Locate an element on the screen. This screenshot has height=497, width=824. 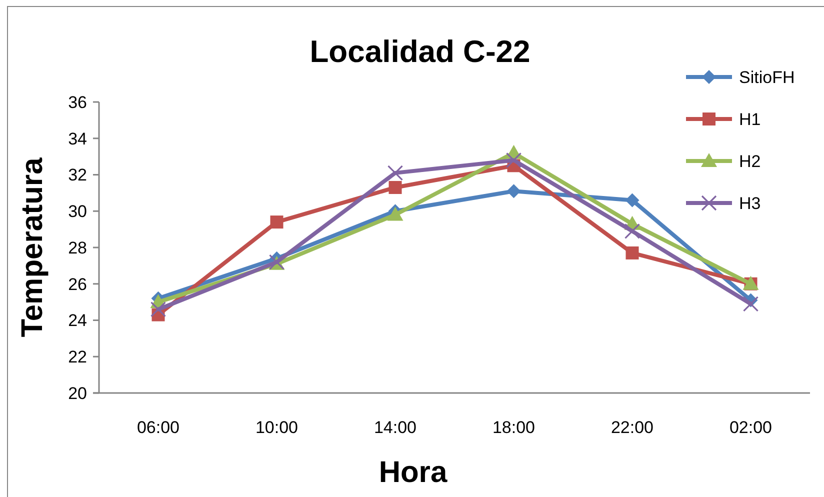
x-axis-title: Hora is located at coordinates (413, 472).